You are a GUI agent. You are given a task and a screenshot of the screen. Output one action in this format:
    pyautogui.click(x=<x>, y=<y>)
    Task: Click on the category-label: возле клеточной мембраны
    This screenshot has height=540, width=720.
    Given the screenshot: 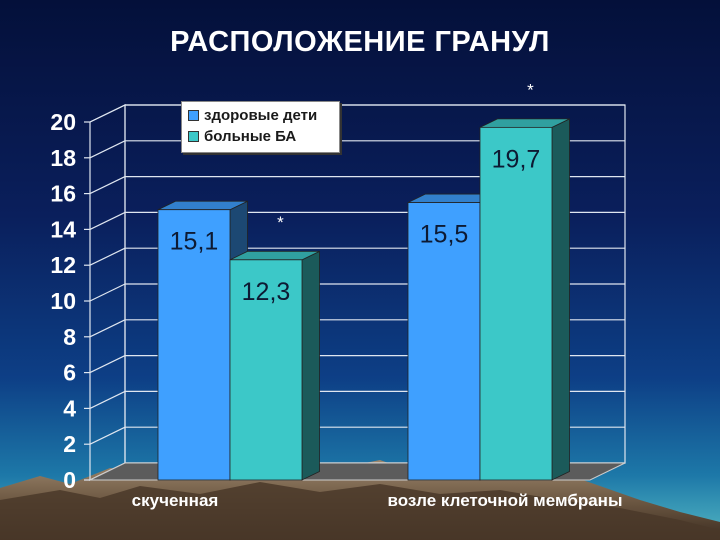 What is the action you would take?
    pyautogui.click(x=505, y=500)
    